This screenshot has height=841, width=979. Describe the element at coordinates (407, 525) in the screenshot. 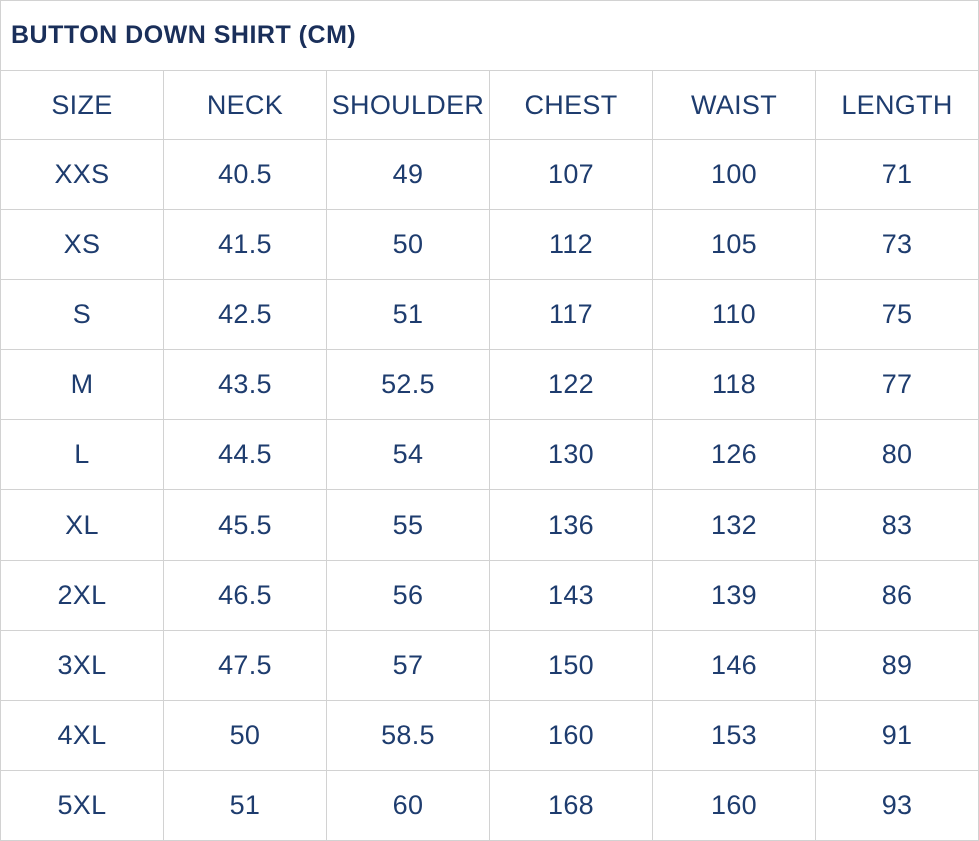

I see `table-cell: 55` at that location.